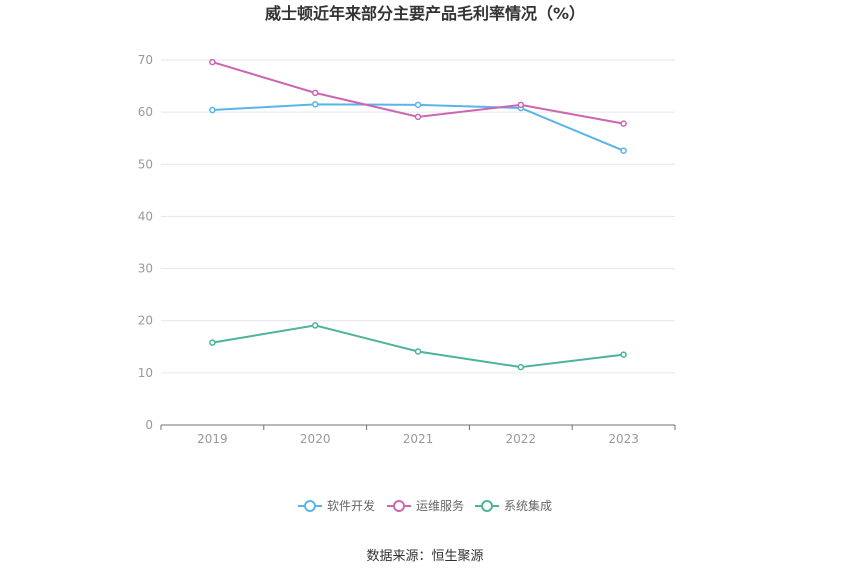  I want to click on source-note: 数据来源：恒生聚源, so click(424, 556).